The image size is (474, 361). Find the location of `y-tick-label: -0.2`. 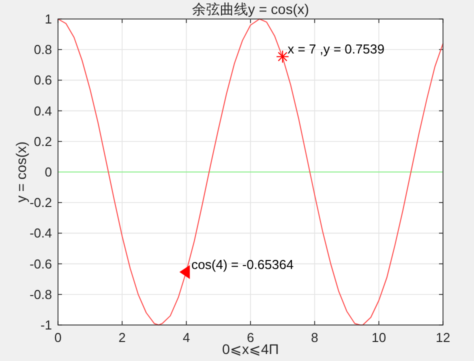

y-tick-label: -0.2 is located at coordinates (41, 202).